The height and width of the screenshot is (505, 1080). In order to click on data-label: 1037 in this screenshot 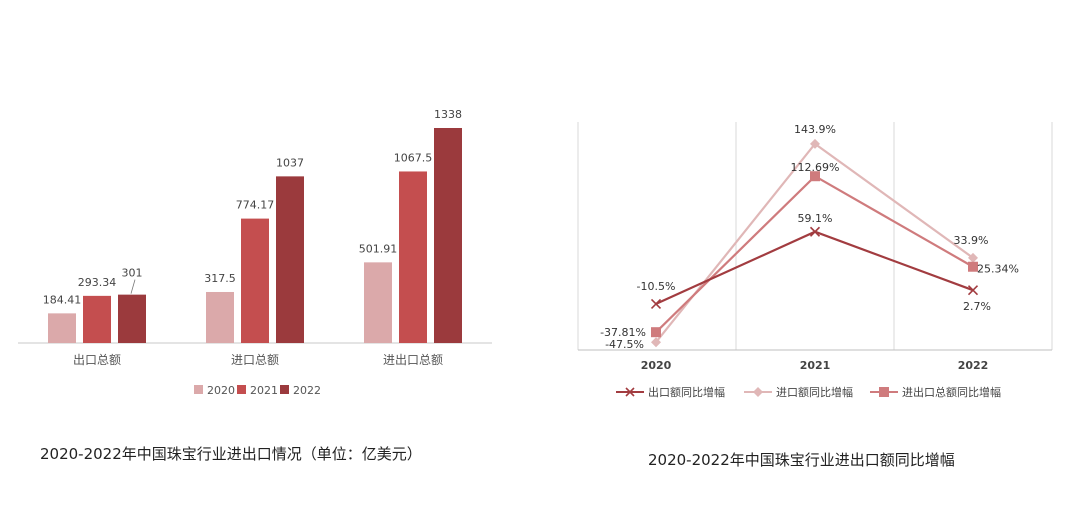, I will do `click(290, 162)`.